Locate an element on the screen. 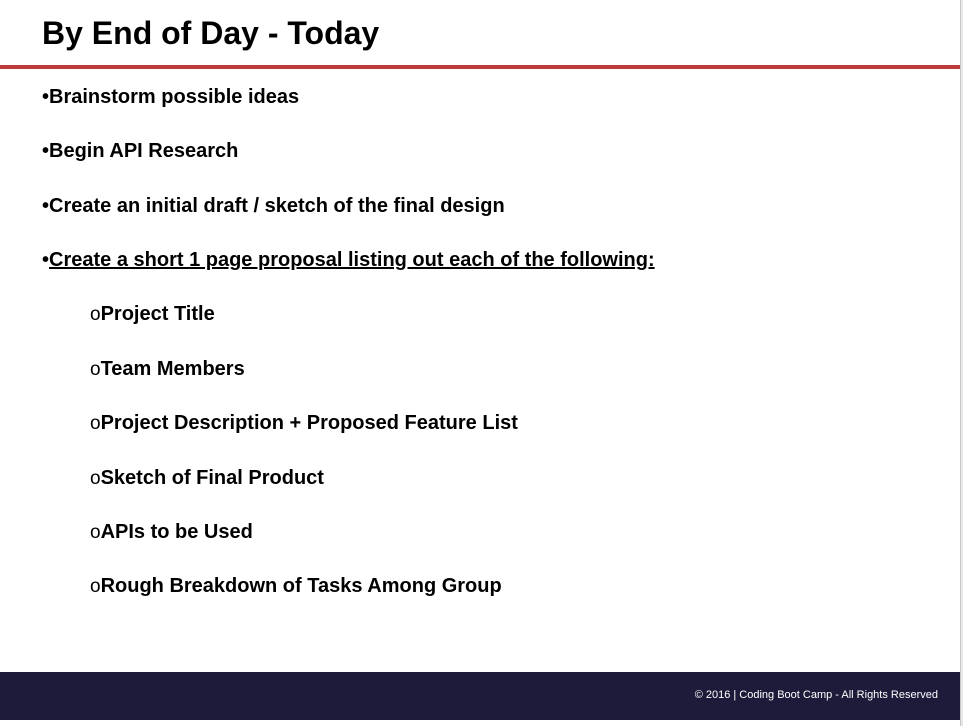 This screenshot has height=726, width=963. bullet-item-brainstorm: •Brainstorm possible ideas is located at coordinates (170, 97).